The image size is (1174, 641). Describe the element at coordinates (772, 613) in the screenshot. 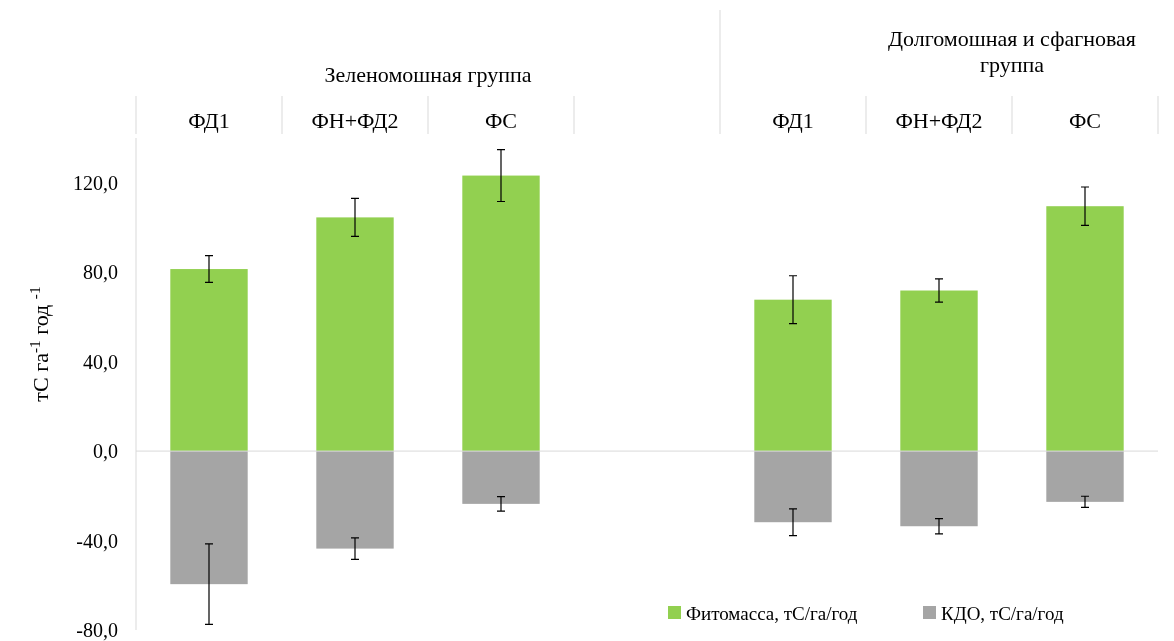

I see `legend-label: Фитомасса, тС/га/год` at that location.